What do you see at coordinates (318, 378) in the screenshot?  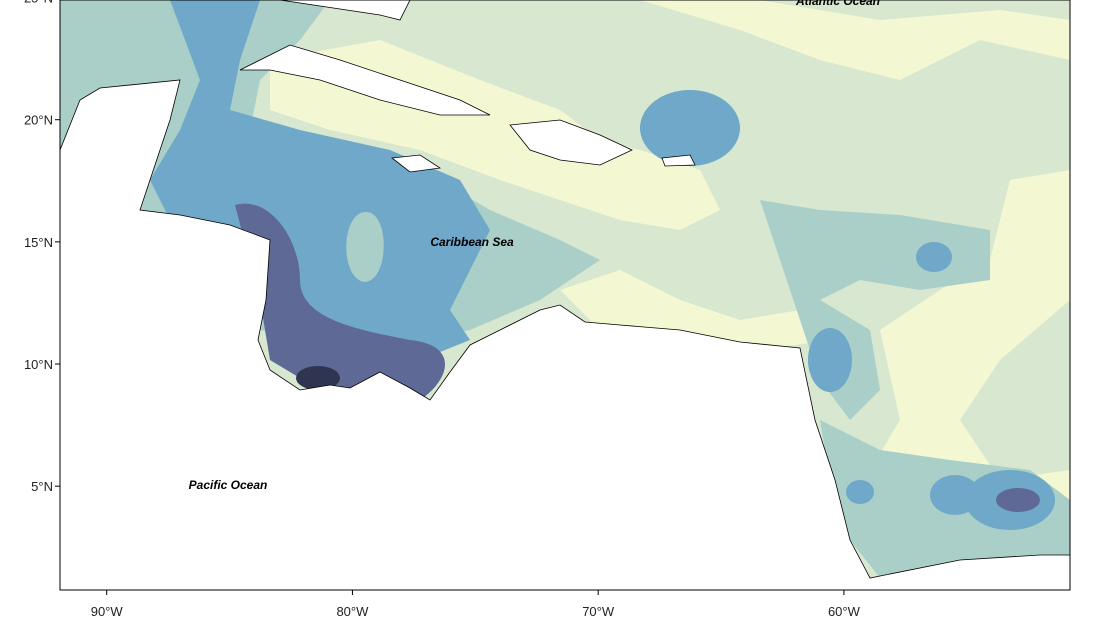 I see `contour-highest` at bounding box center [318, 378].